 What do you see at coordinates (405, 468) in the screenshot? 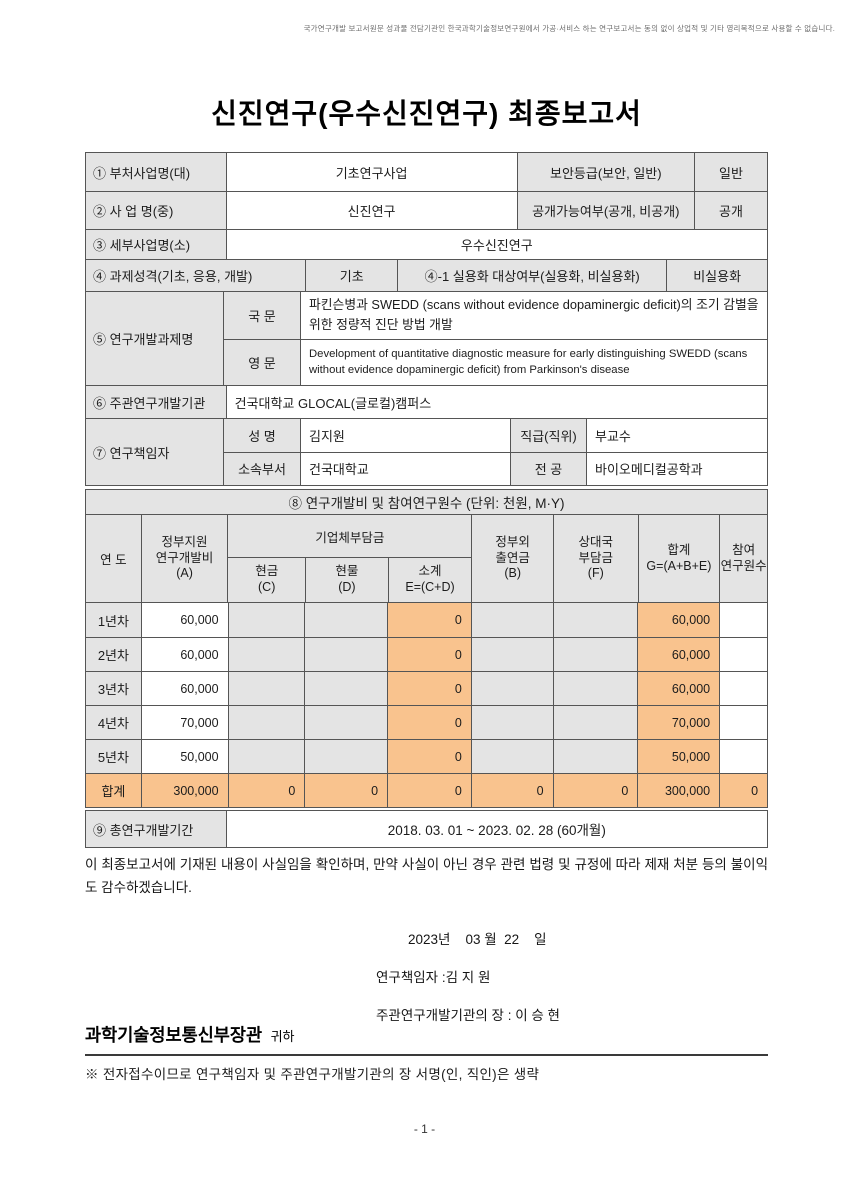
I see `pi-dept-value: 건국대학교` at bounding box center [405, 468].